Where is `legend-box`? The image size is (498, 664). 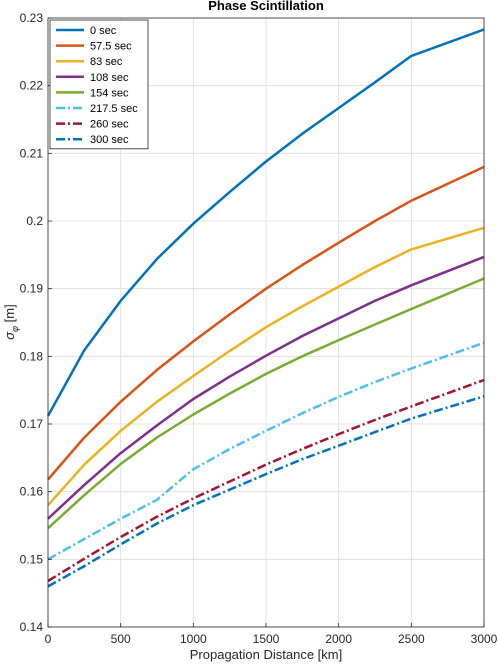
legend-box is located at coordinates (99, 84).